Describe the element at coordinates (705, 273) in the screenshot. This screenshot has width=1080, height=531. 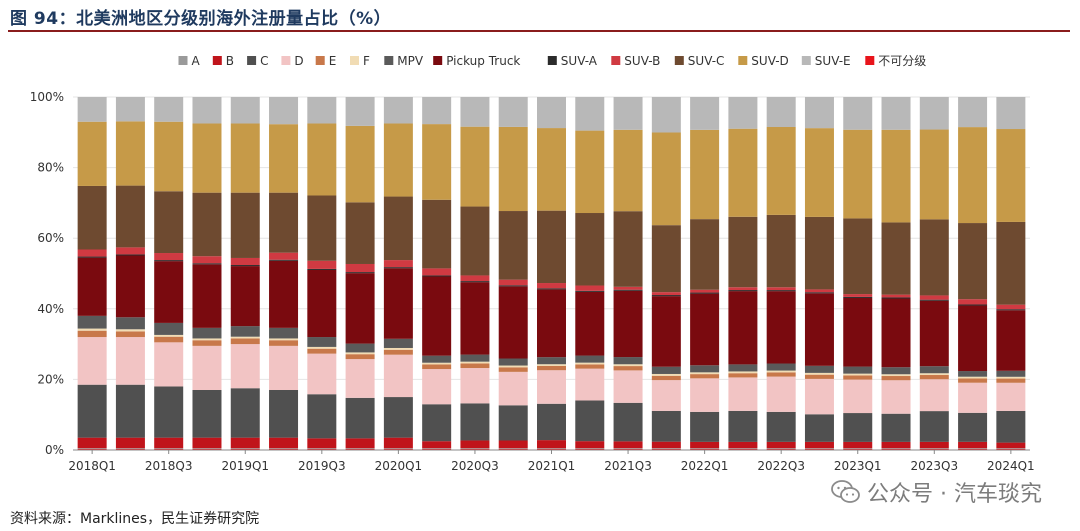
I see `bar-stack-2022Q1` at that location.